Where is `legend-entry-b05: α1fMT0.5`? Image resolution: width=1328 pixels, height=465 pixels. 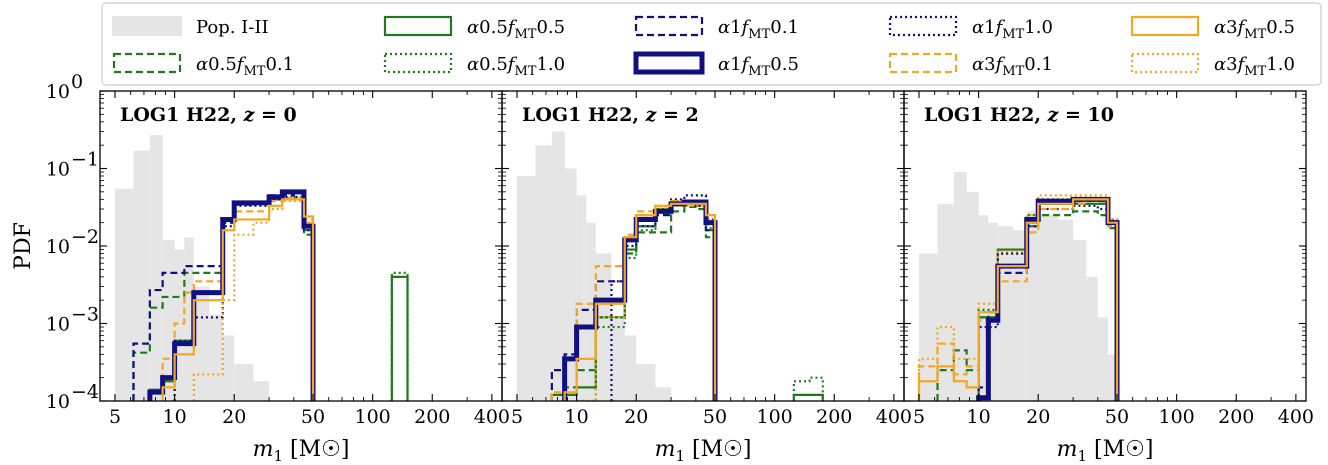
legend-entry-b05: α1fMT0.5 is located at coordinates (716, 65).